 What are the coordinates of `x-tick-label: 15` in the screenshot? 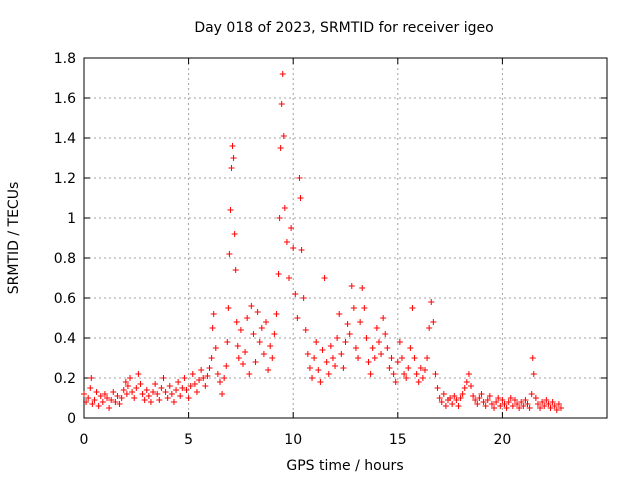 It's located at (398, 440).